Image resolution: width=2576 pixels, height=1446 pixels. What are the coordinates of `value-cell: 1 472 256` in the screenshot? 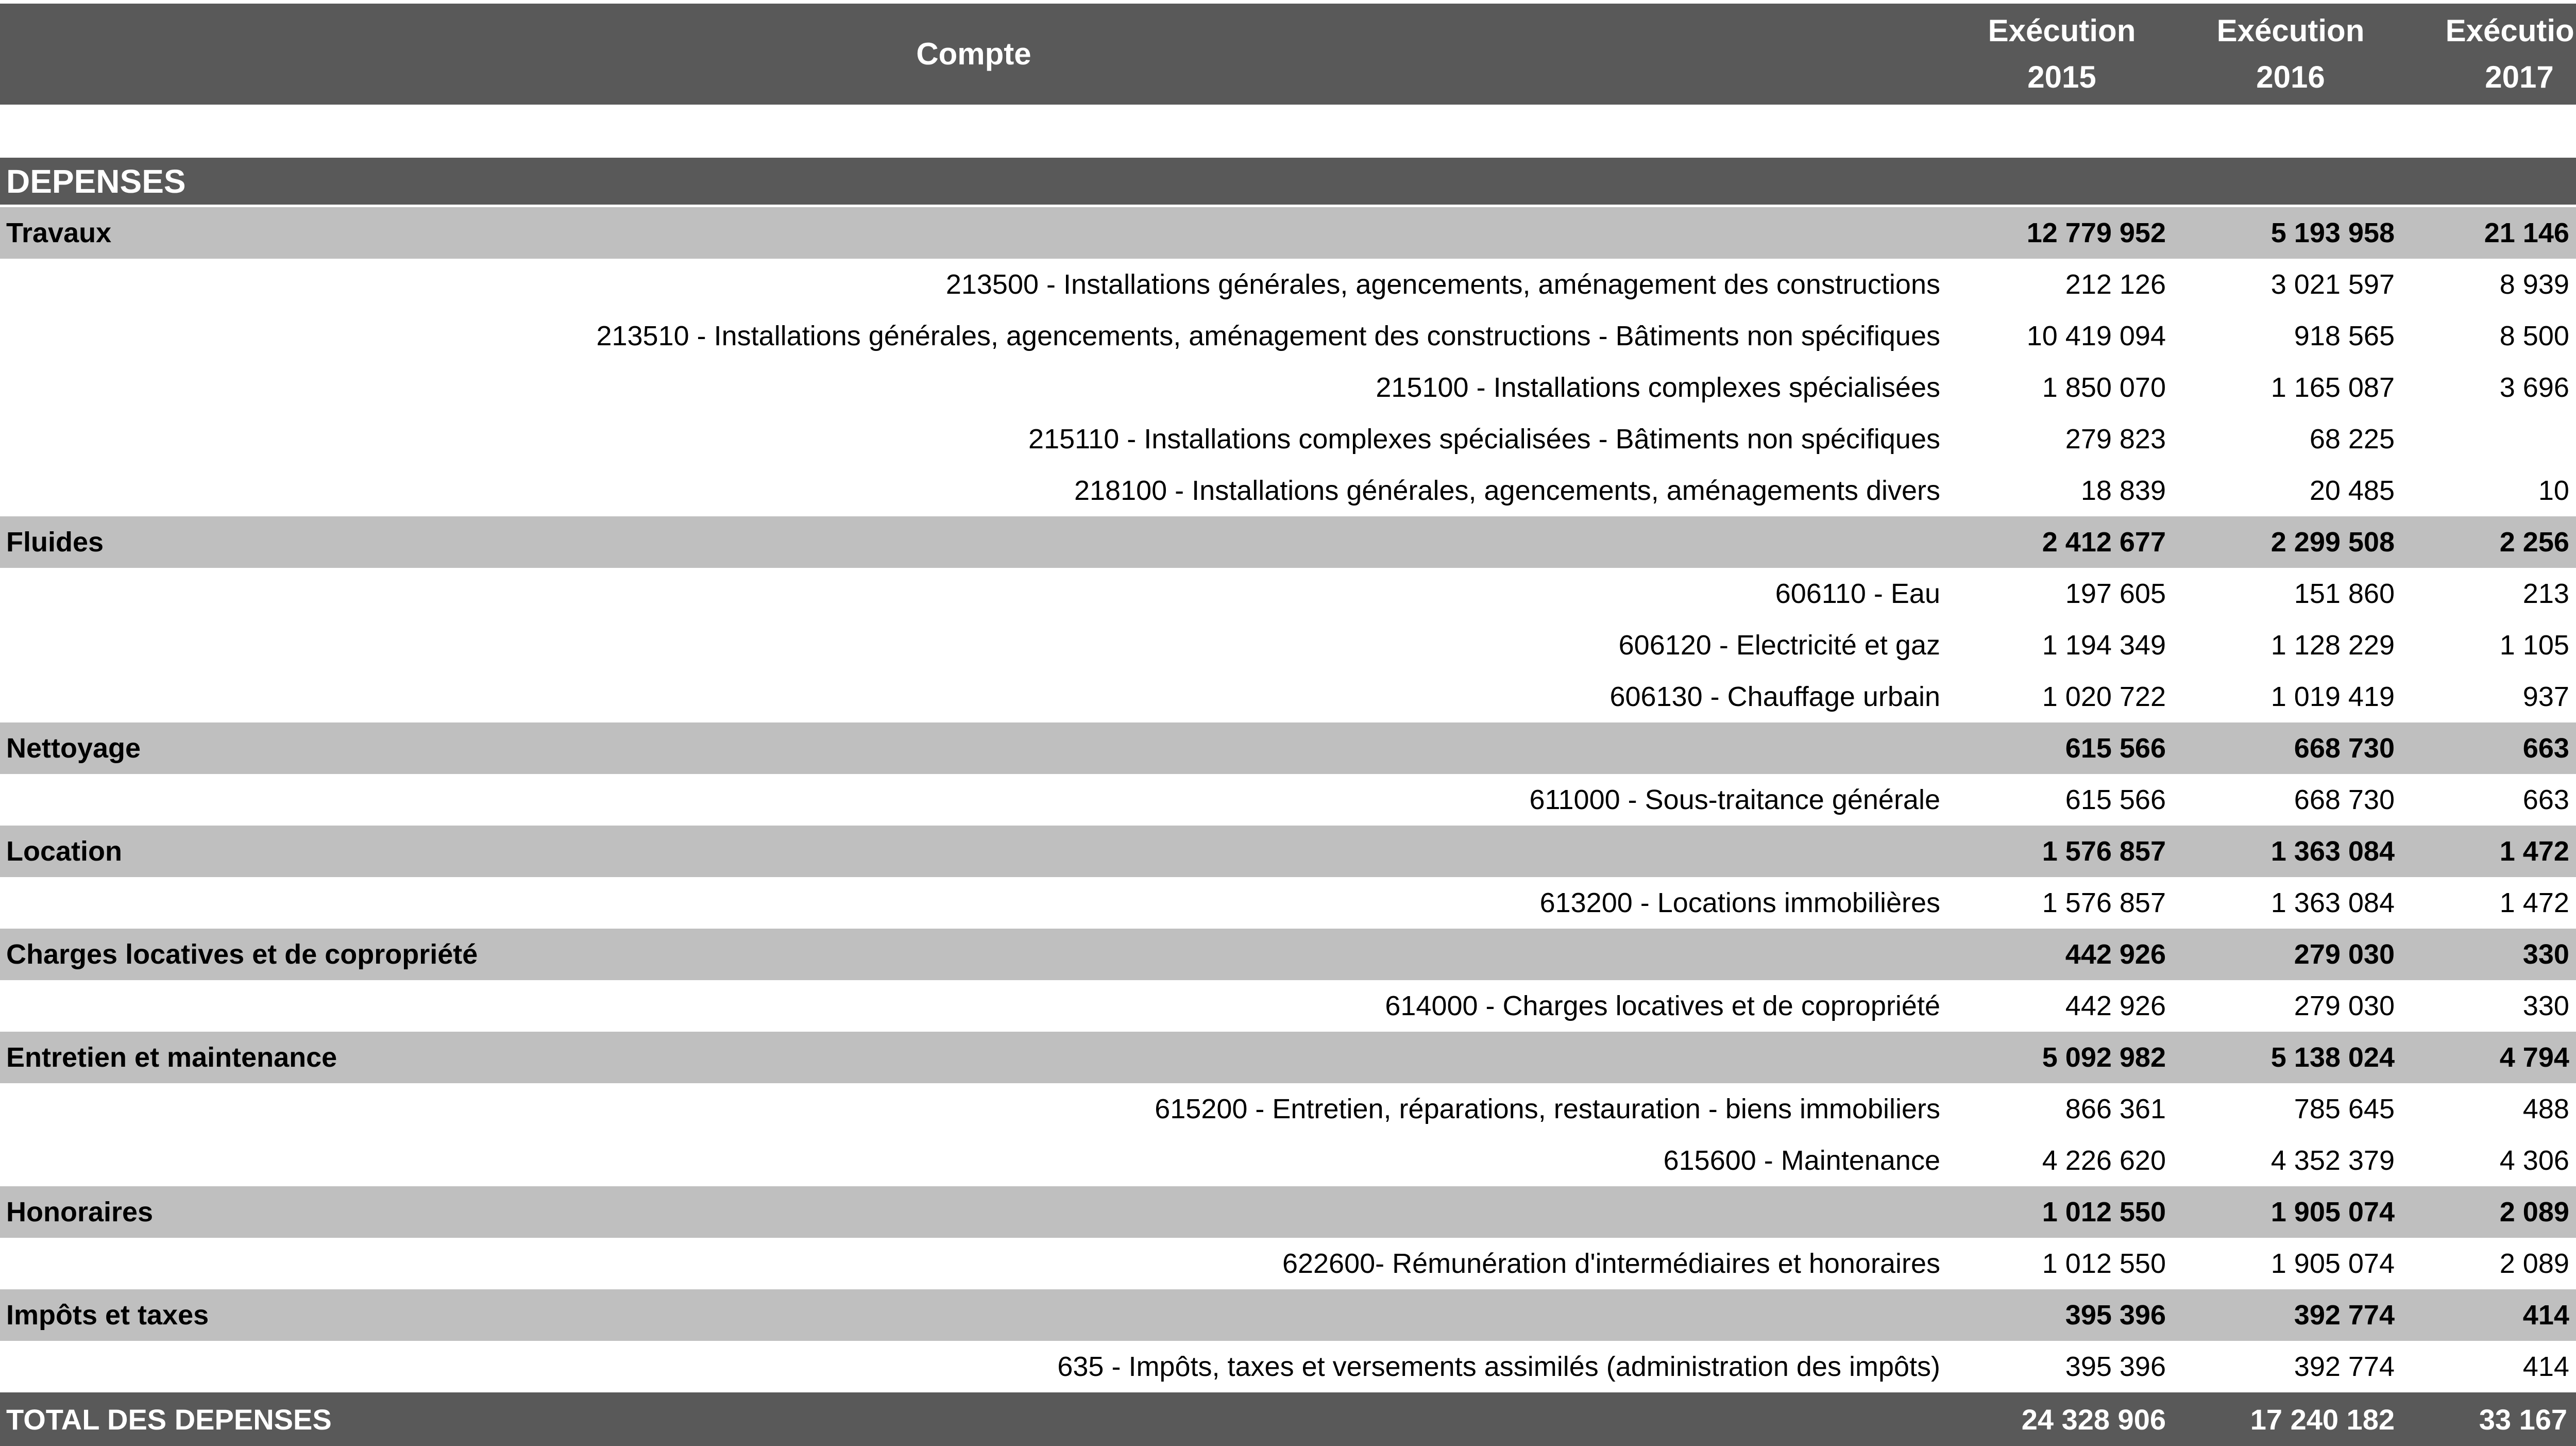 It's located at (2490, 903).